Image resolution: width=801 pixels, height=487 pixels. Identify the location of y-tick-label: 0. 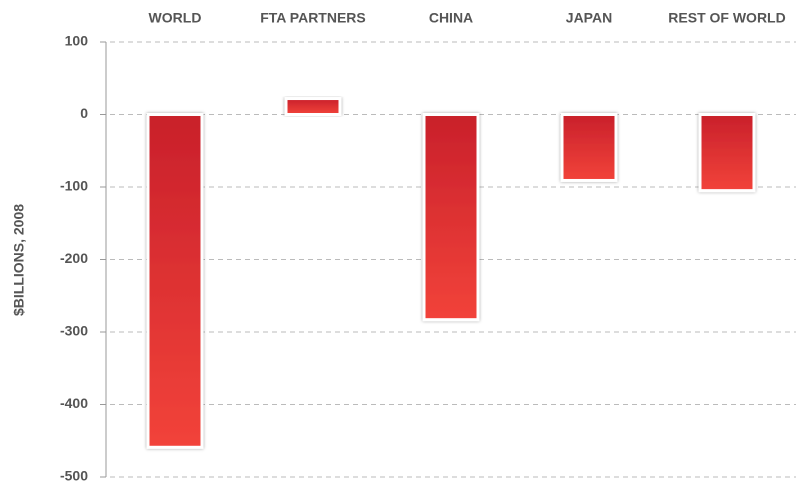
(84, 113).